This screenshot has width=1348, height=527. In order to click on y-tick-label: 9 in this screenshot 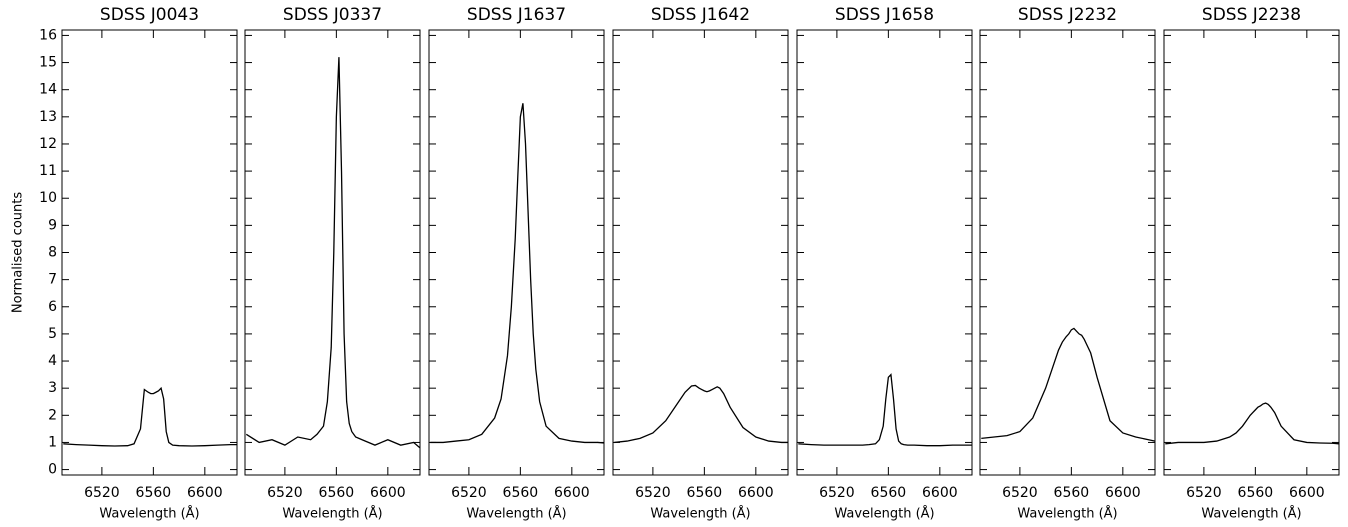, I will do `click(52, 225)`.